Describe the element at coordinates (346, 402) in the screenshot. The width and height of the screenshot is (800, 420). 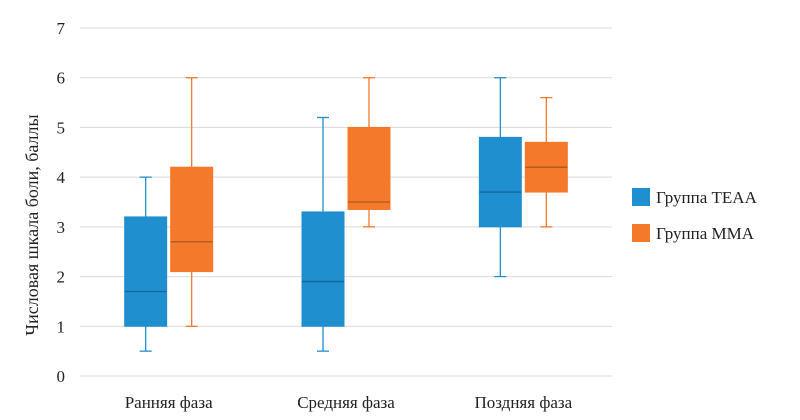
I see `x-category-label: Средняя фаза` at that location.